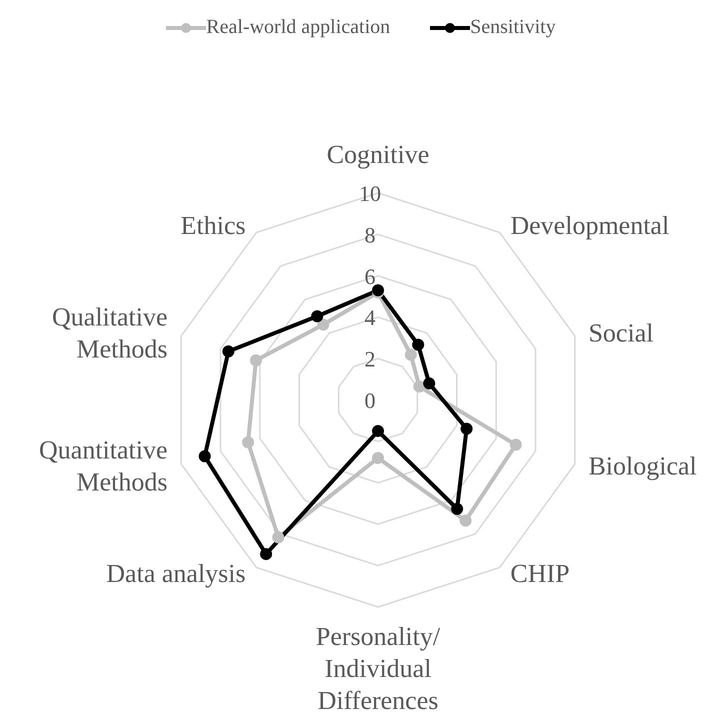 The image size is (722, 727). What do you see at coordinates (103, 465) in the screenshot?
I see `spoke-label: Quantitative Methods` at bounding box center [103, 465].